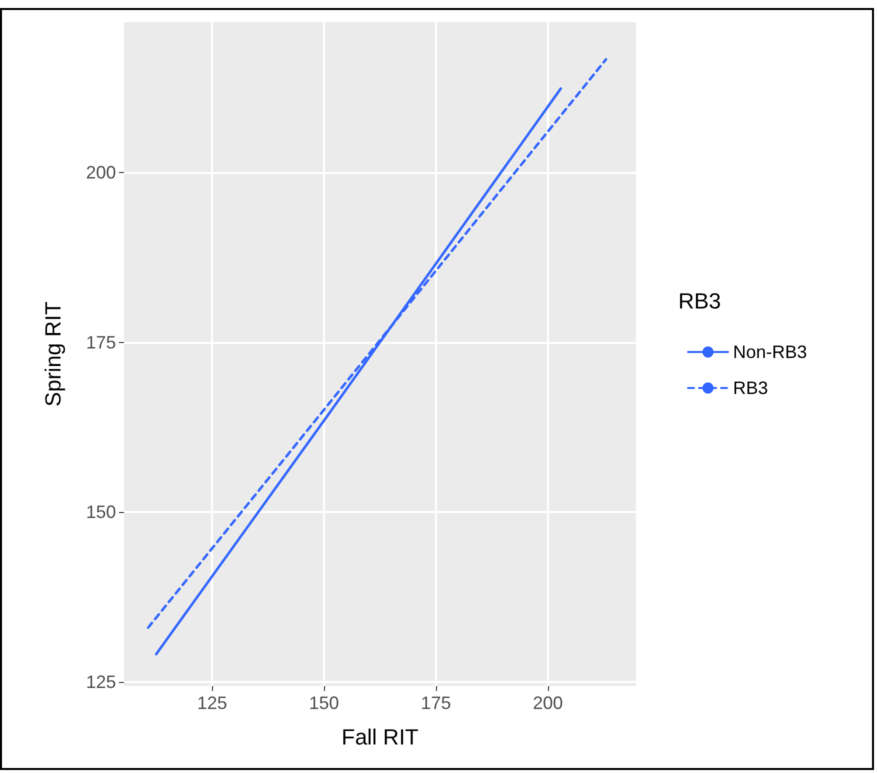 The height and width of the screenshot is (774, 877). I want to click on x-tick-label: 200, so click(547, 703).